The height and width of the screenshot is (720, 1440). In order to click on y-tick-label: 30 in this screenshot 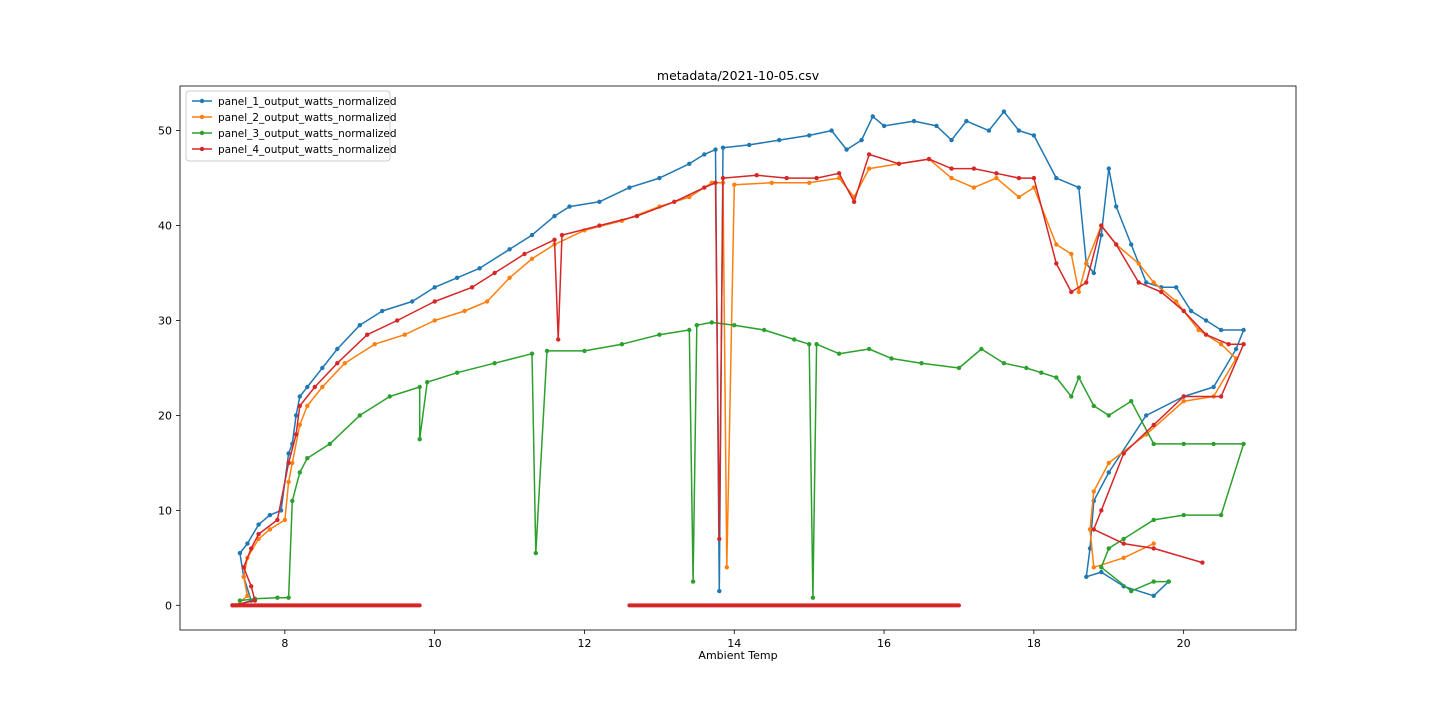, I will do `click(165, 320)`.